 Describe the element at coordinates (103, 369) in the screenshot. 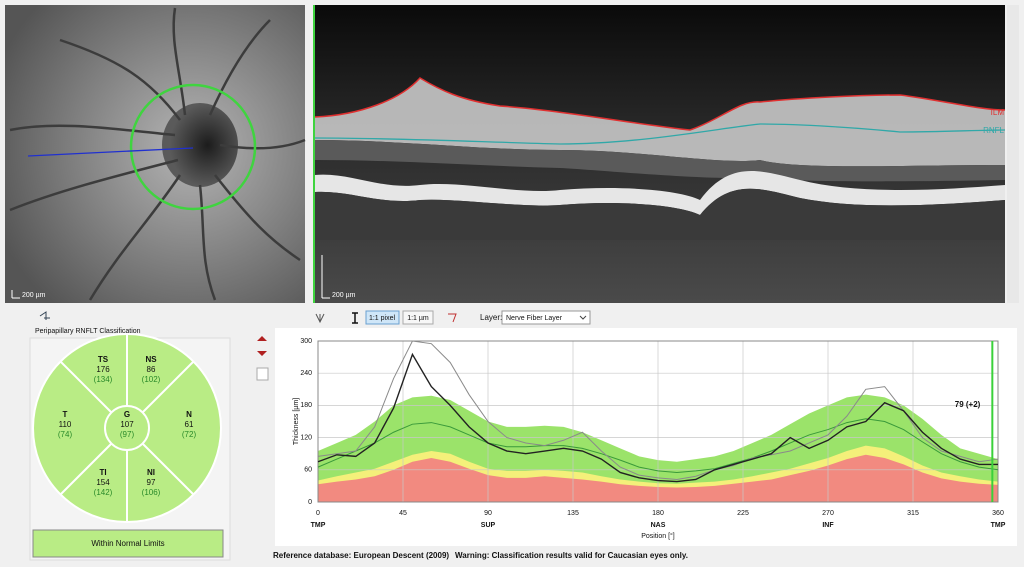

I see `sector-value: 176` at that location.